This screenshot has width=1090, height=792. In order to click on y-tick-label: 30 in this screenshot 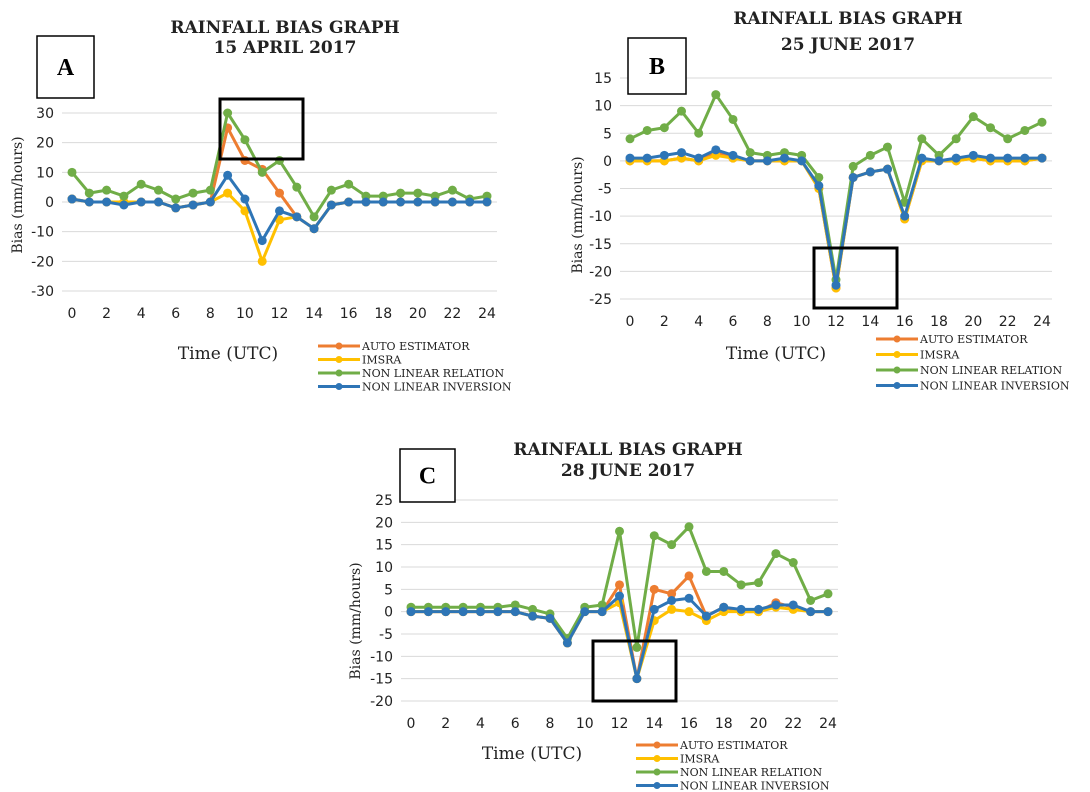, I will do `click(45, 114)`.